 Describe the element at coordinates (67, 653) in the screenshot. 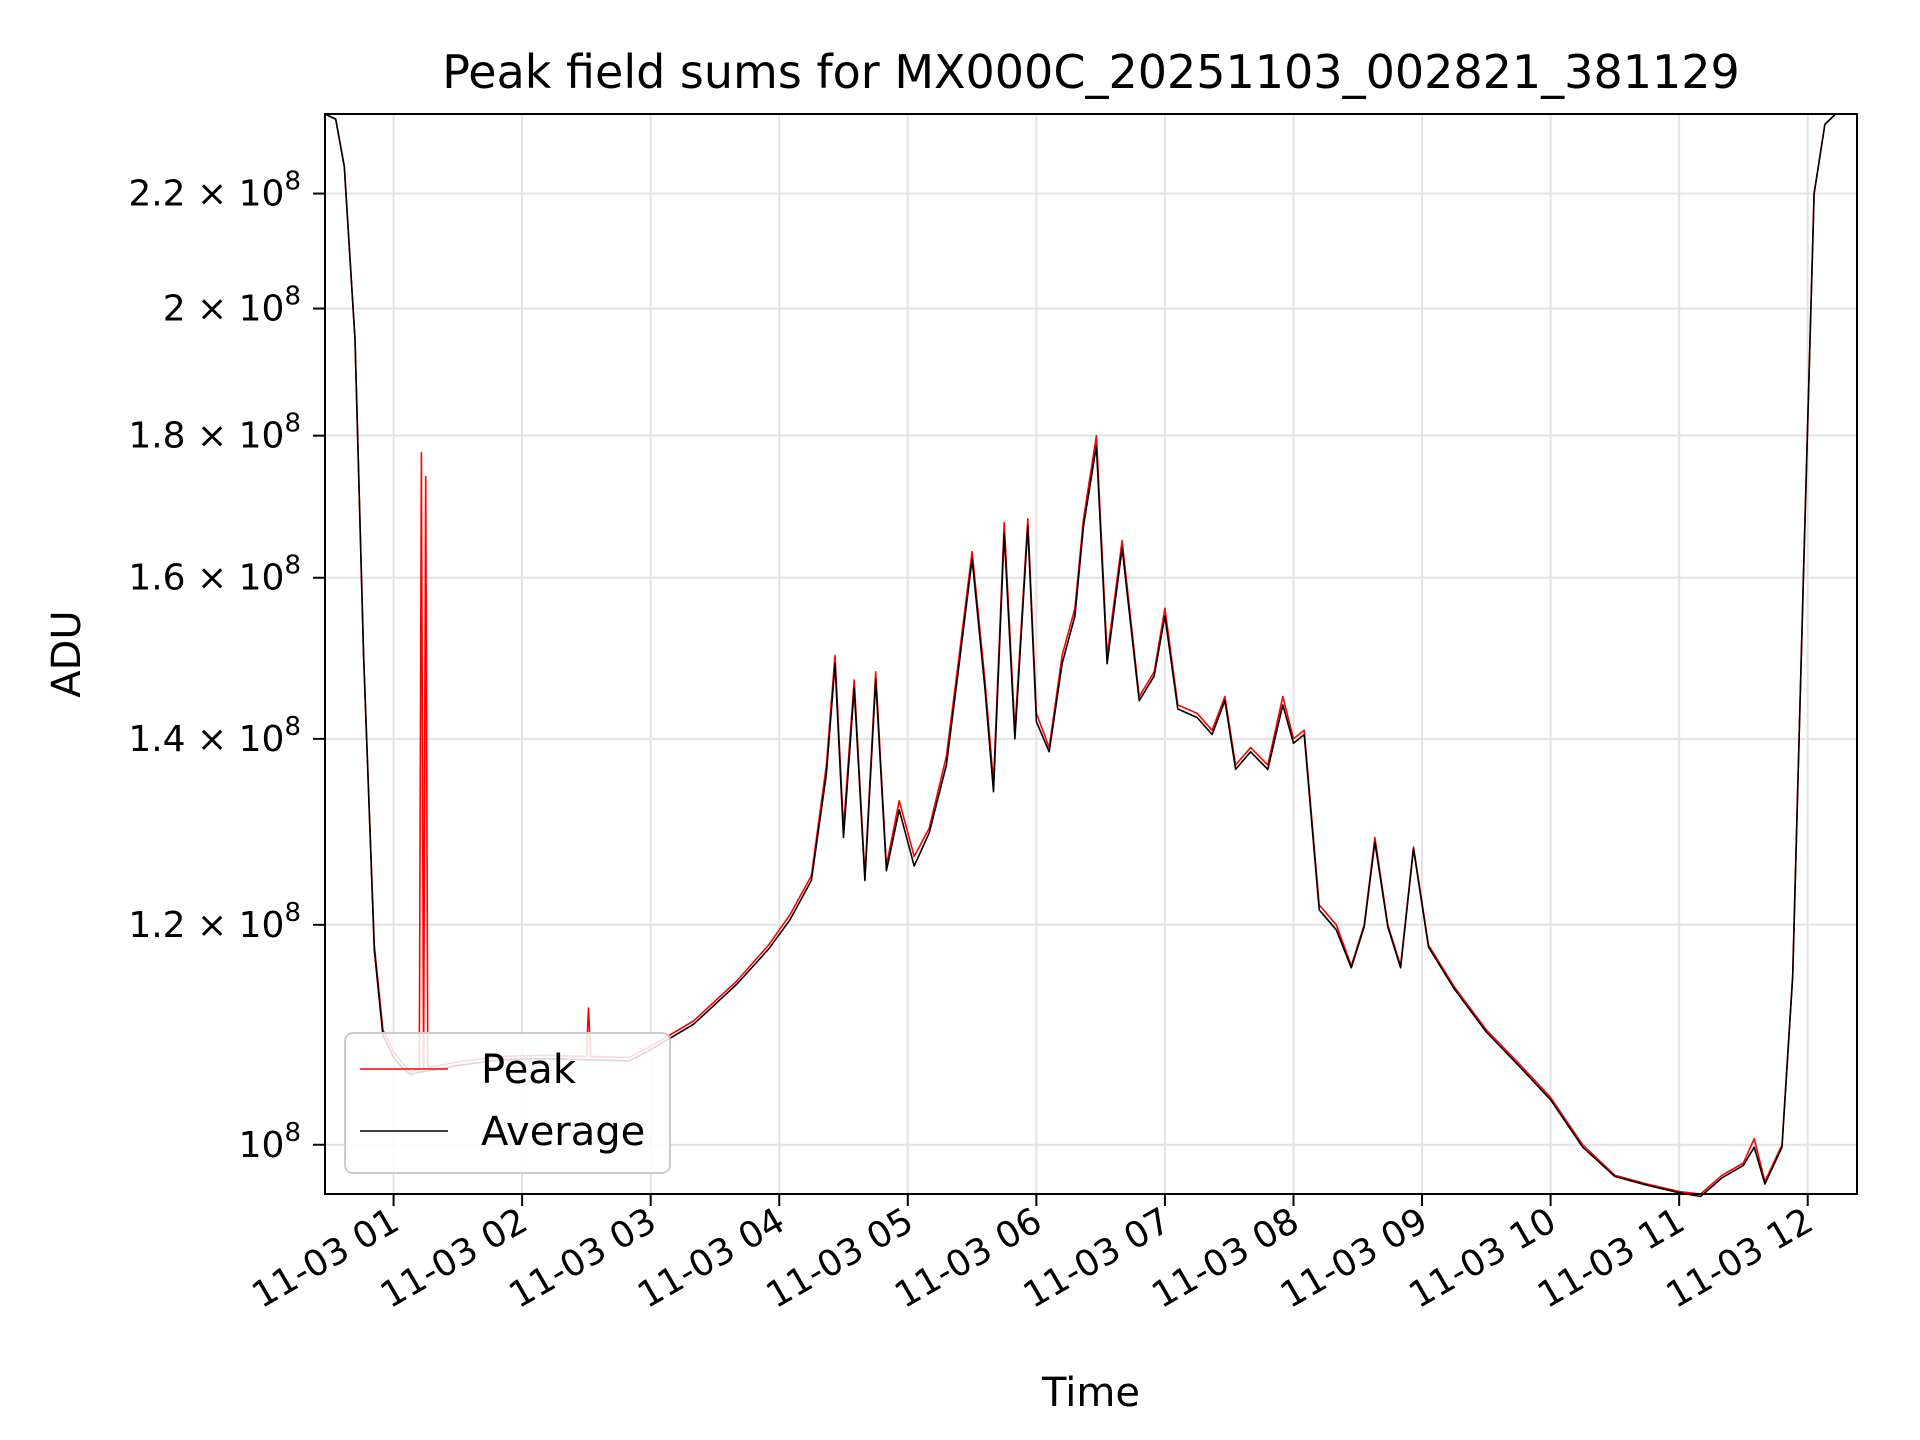

I see `y-axis-label: ADU` at that location.